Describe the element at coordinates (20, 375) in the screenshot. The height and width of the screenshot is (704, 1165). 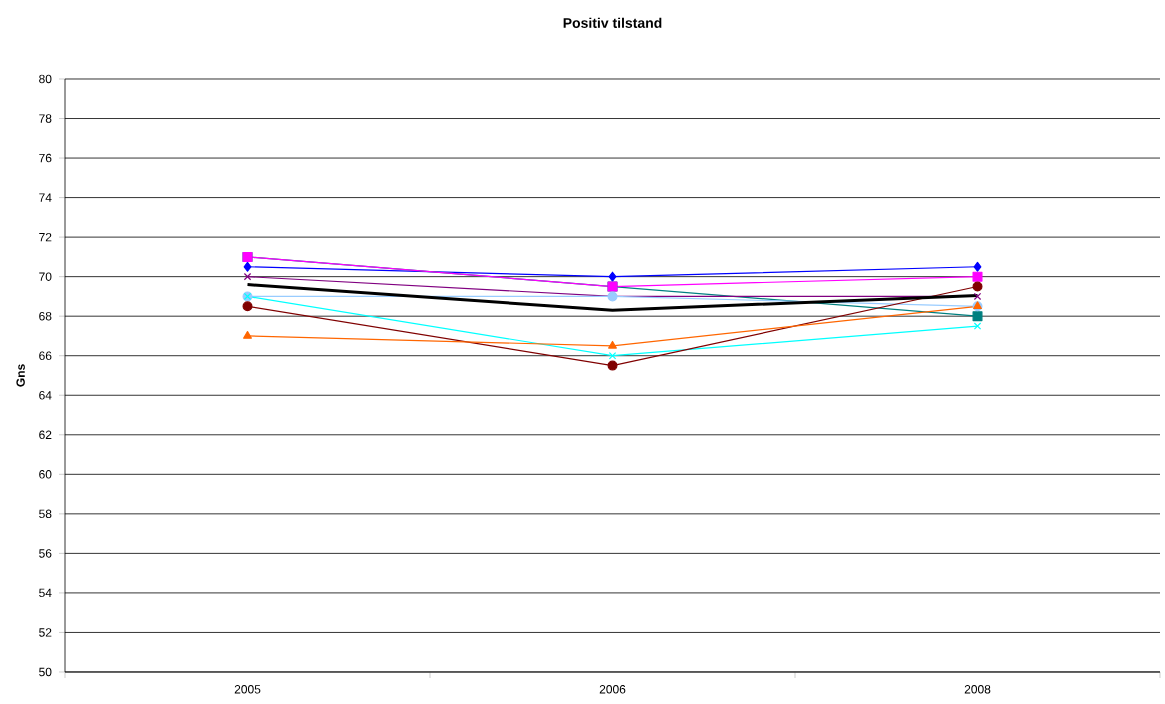
I see `y-axis-title: Gns` at that location.